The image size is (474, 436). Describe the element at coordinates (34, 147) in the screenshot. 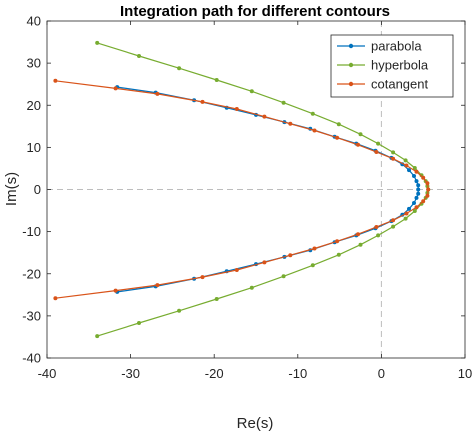

I see `y-tick-label: 10` at that location.